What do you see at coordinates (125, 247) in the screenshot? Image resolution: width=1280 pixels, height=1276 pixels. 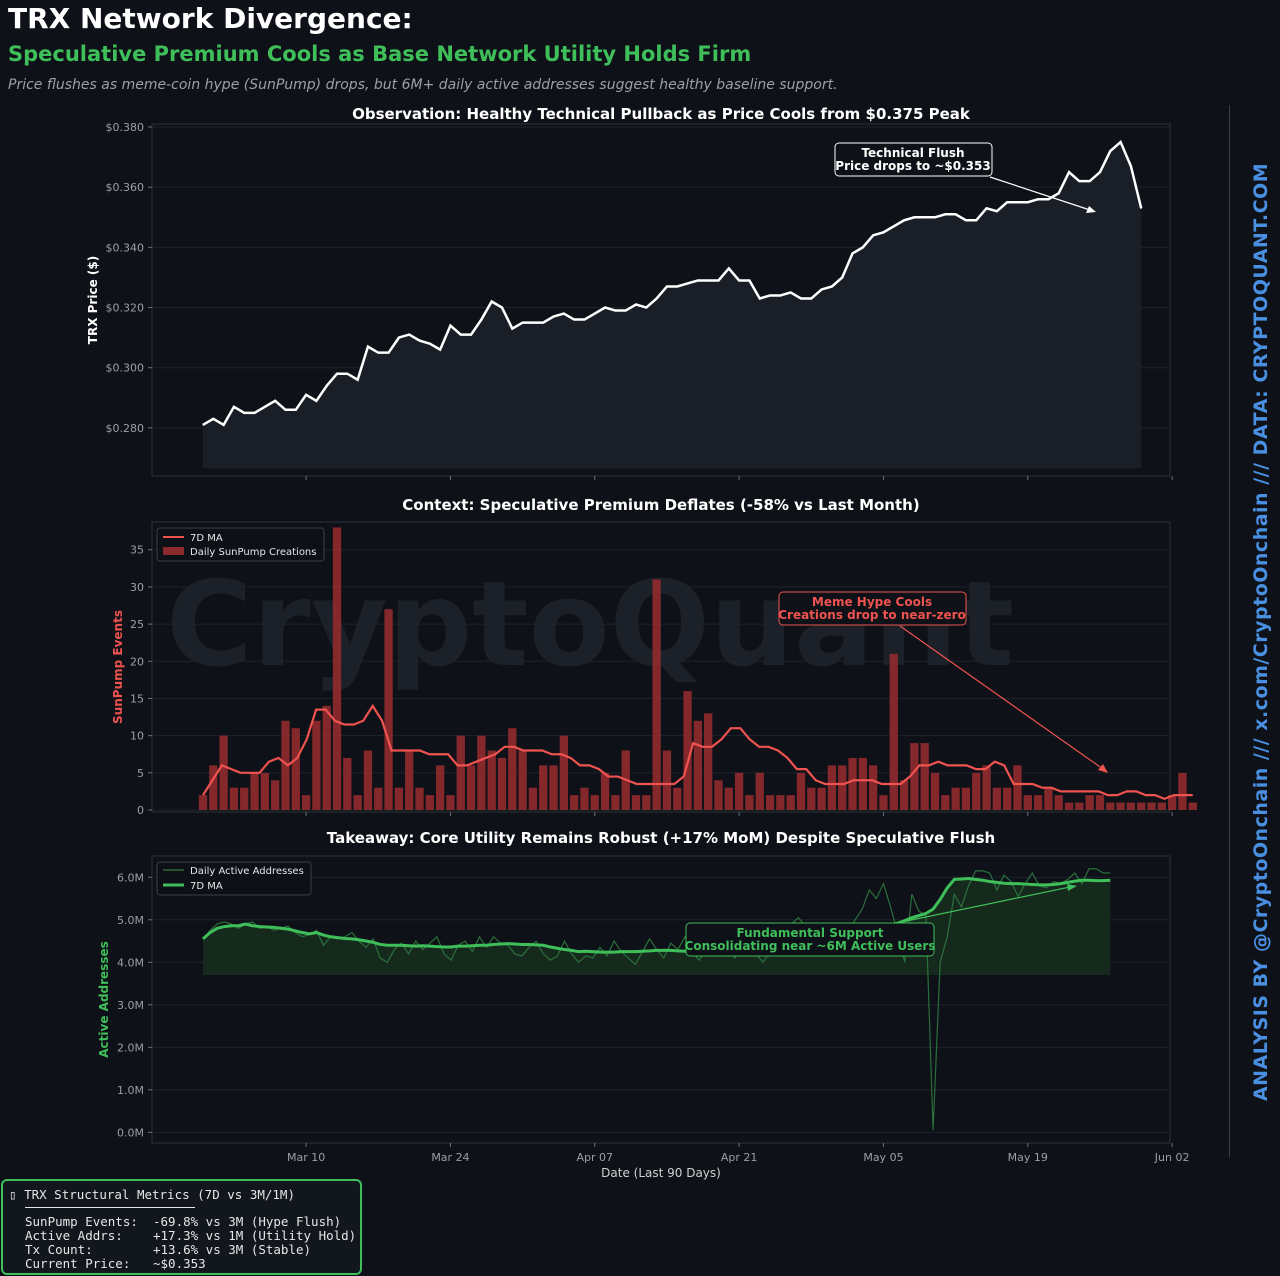 I see `y-tick-label: $0.340` at bounding box center [125, 247].